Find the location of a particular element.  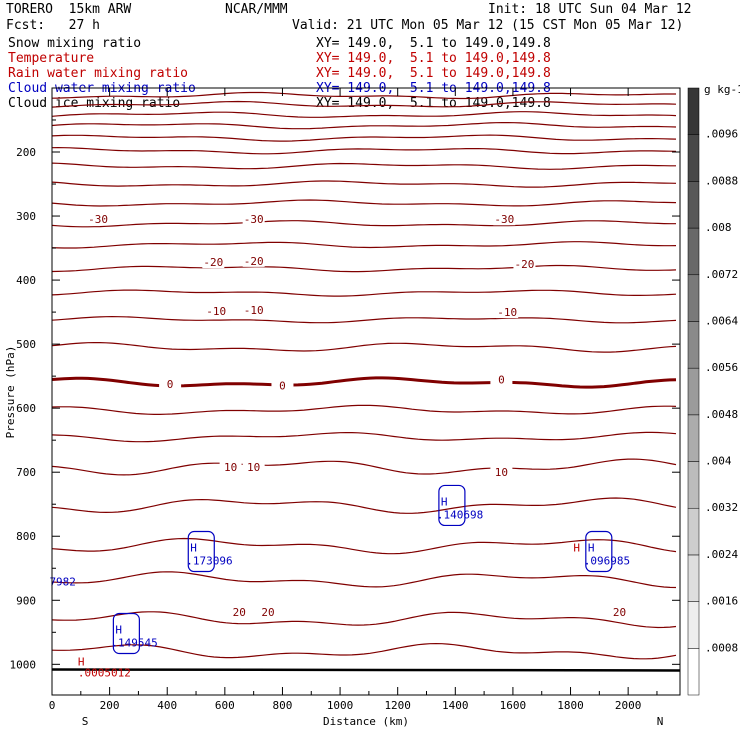

x-tick-label: 1000 is located at coordinates (340, 705).